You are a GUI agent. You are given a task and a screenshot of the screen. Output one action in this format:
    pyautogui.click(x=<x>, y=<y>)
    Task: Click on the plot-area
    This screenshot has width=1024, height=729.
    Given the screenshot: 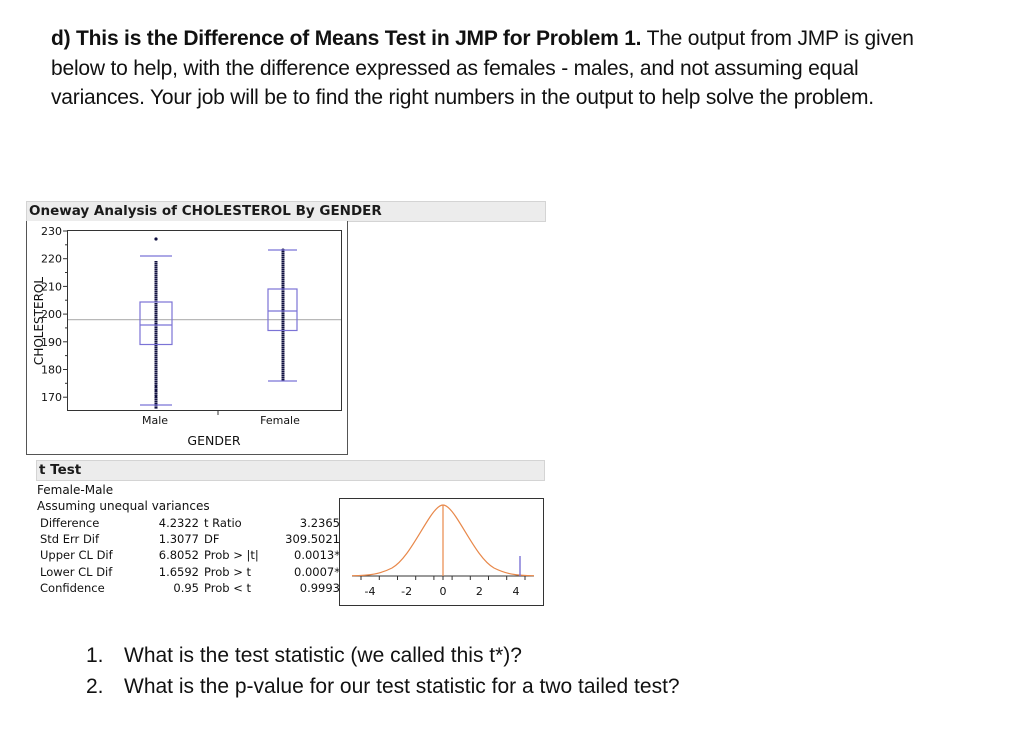 What is the action you would take?
    pyautogui.click(x=204, y=320)
    